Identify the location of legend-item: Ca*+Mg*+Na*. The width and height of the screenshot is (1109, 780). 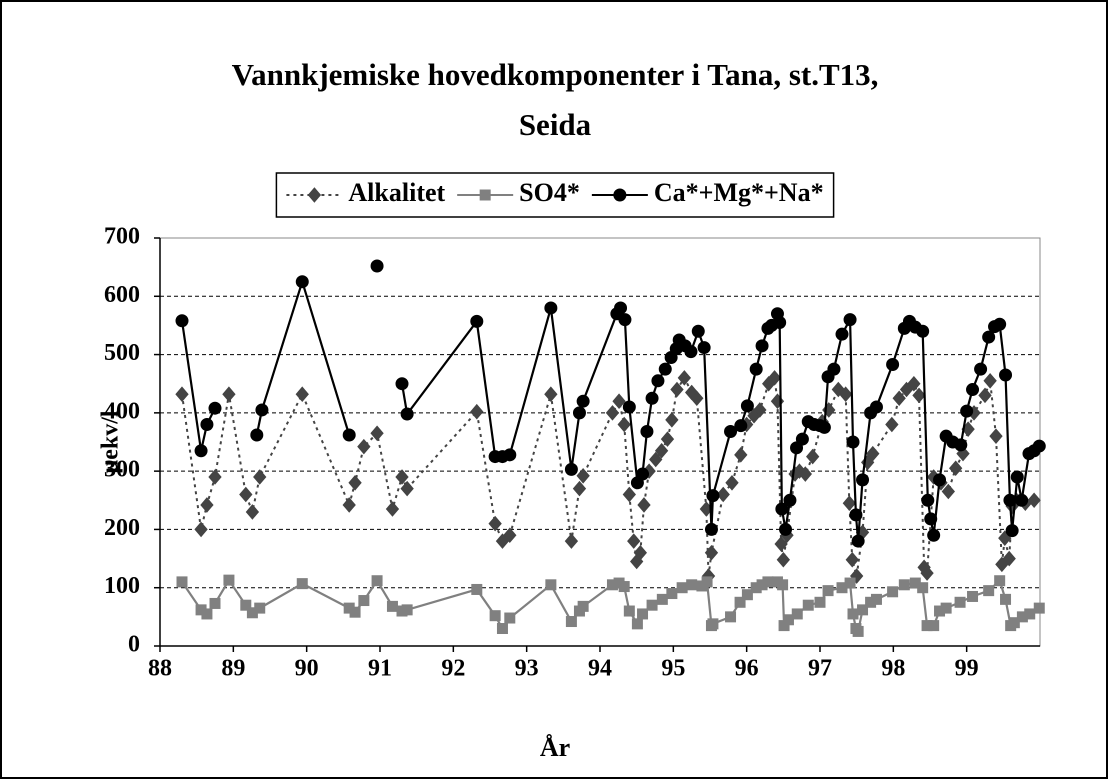
(707, 192).